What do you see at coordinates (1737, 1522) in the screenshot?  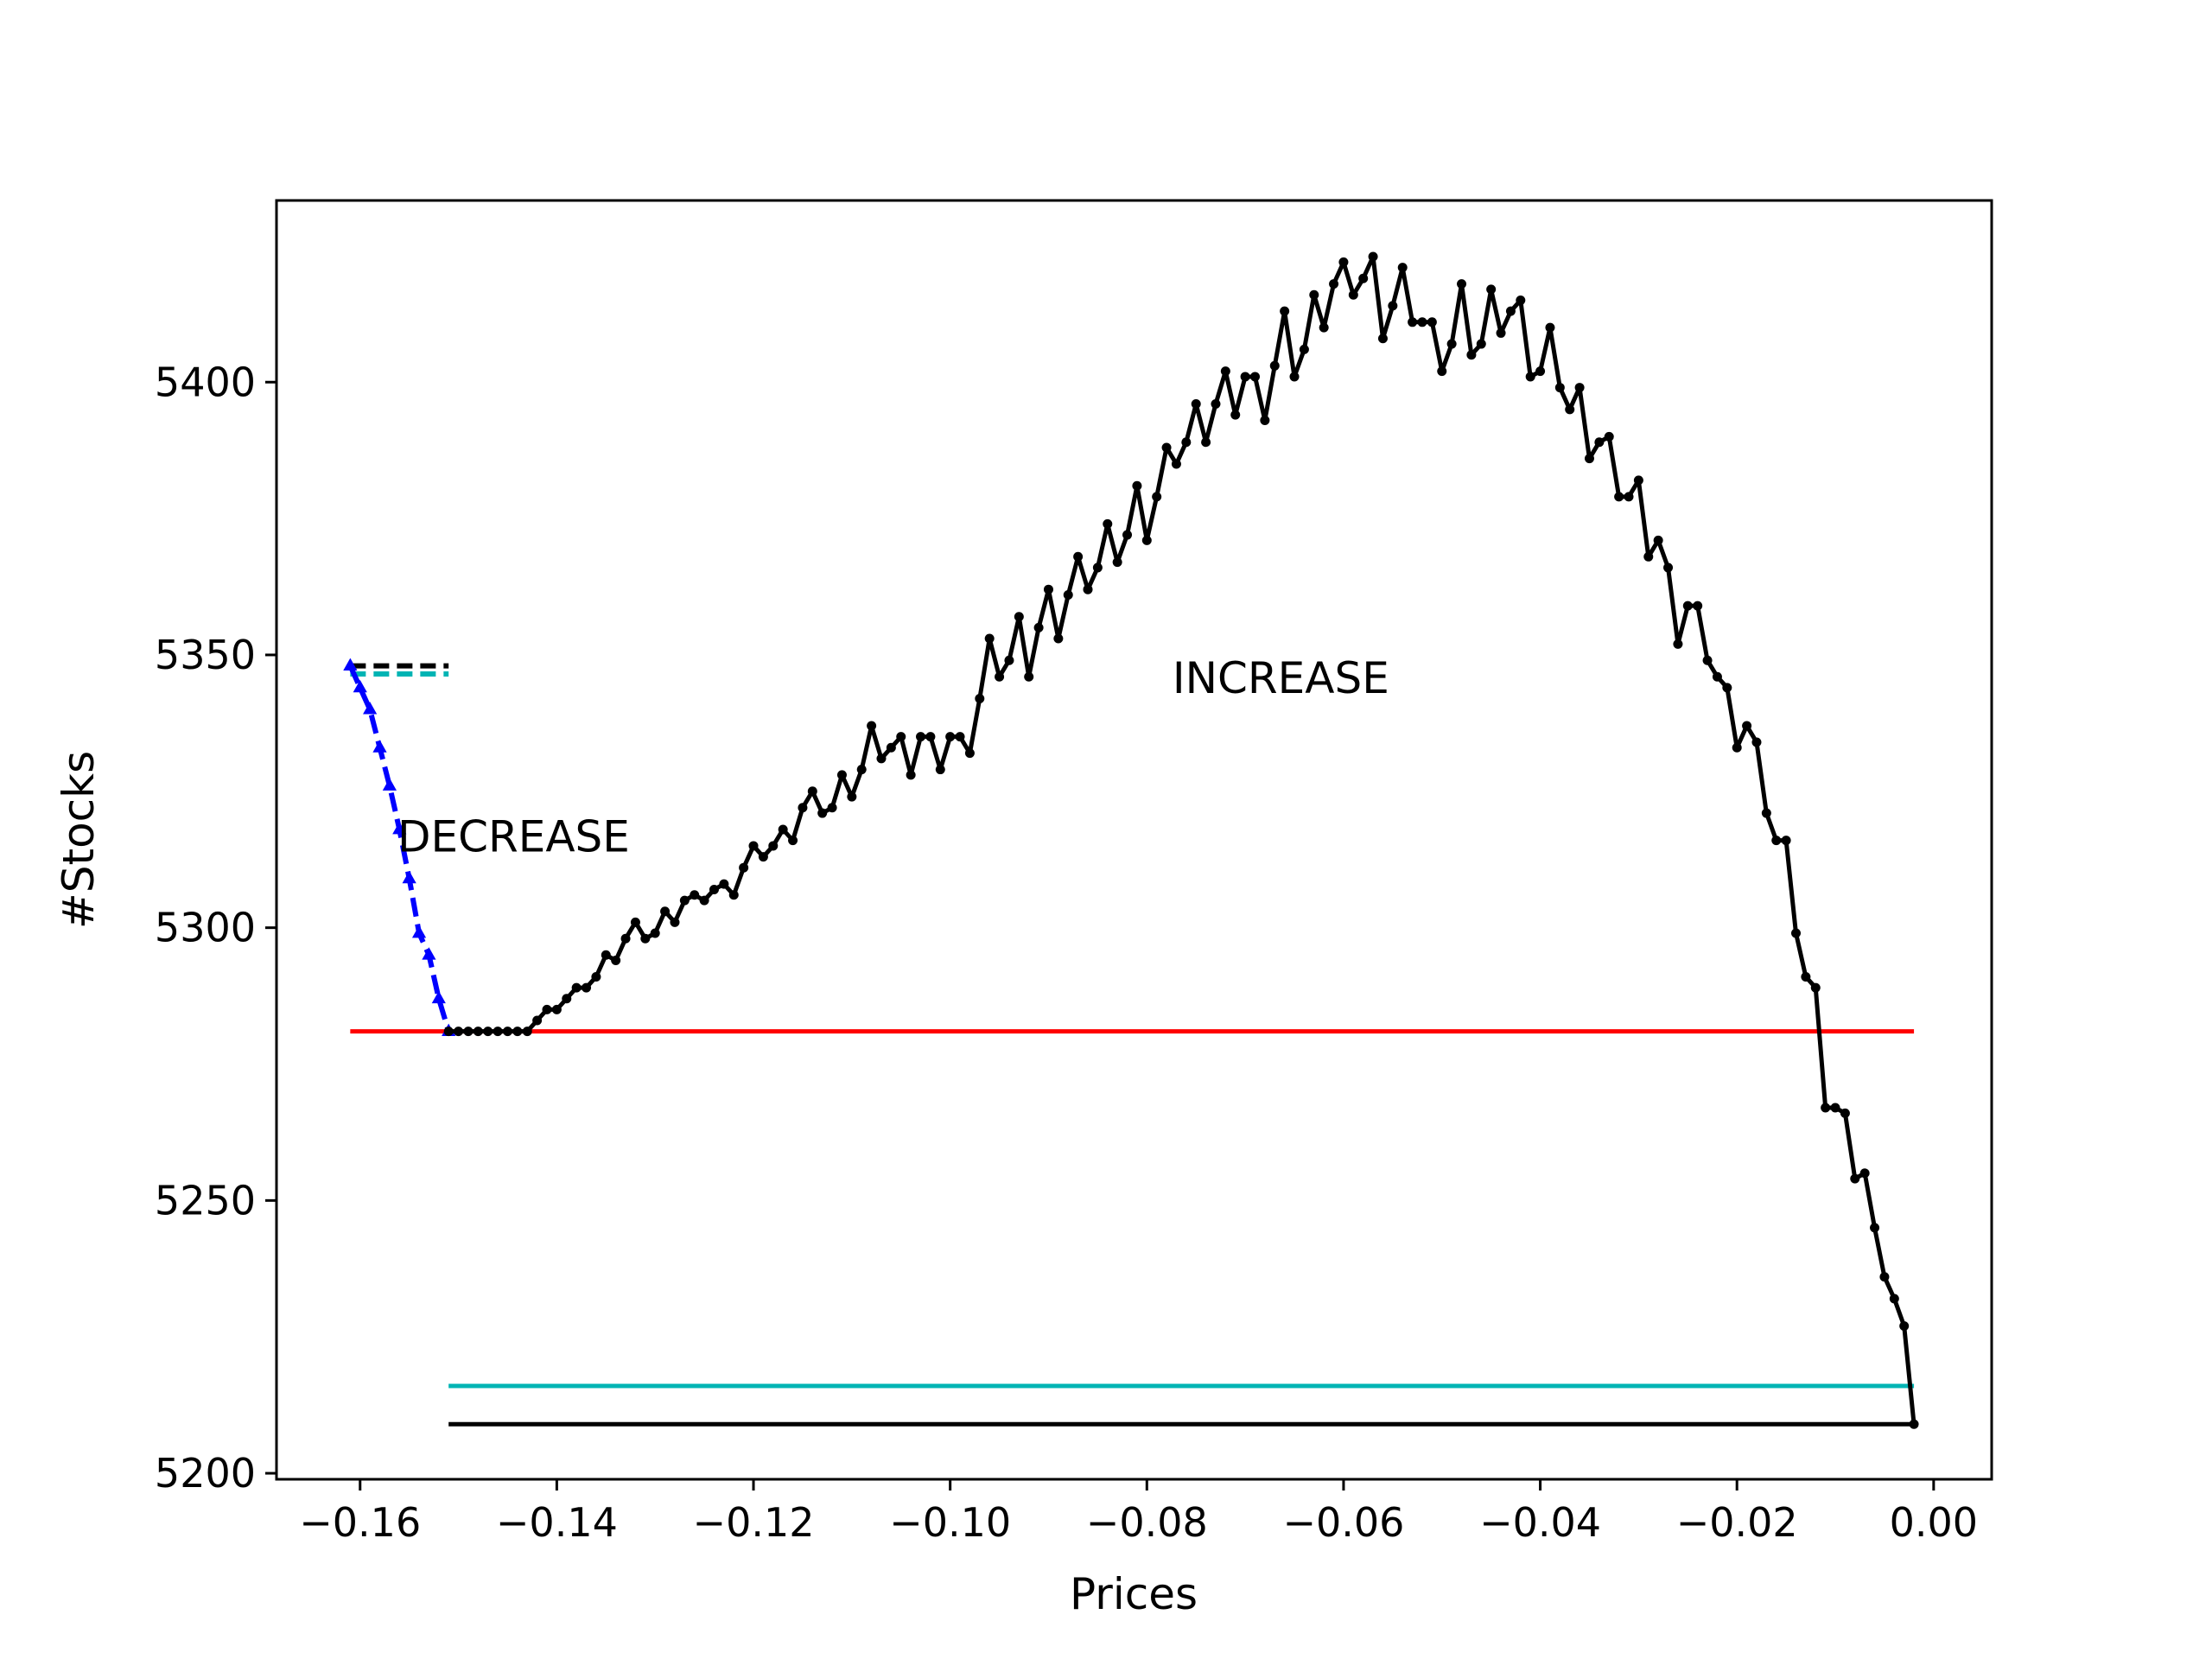 I see `x-tick-label: −0.02` at bounding box center [1737, 1522].